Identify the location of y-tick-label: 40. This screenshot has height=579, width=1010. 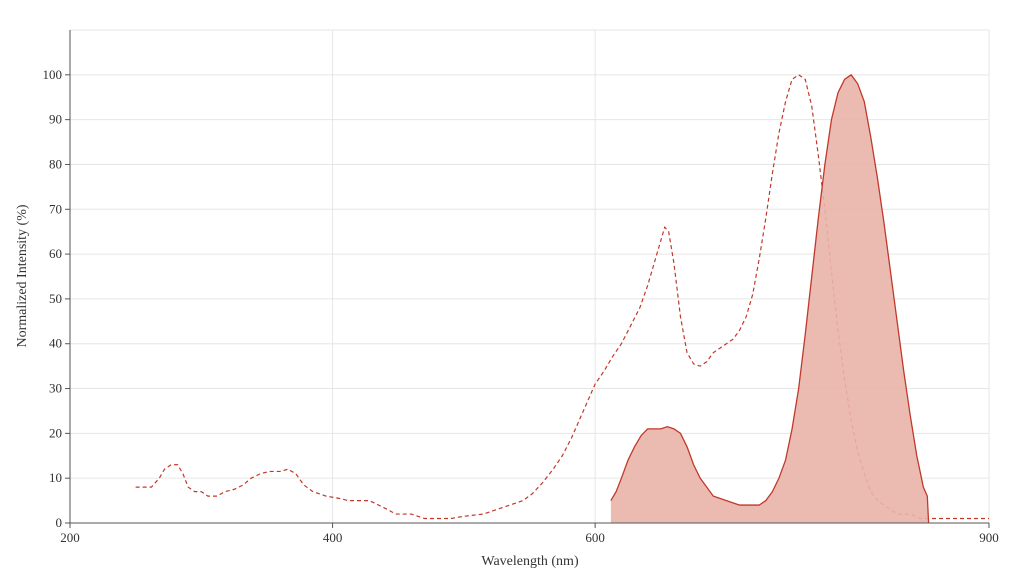
(55, 343).